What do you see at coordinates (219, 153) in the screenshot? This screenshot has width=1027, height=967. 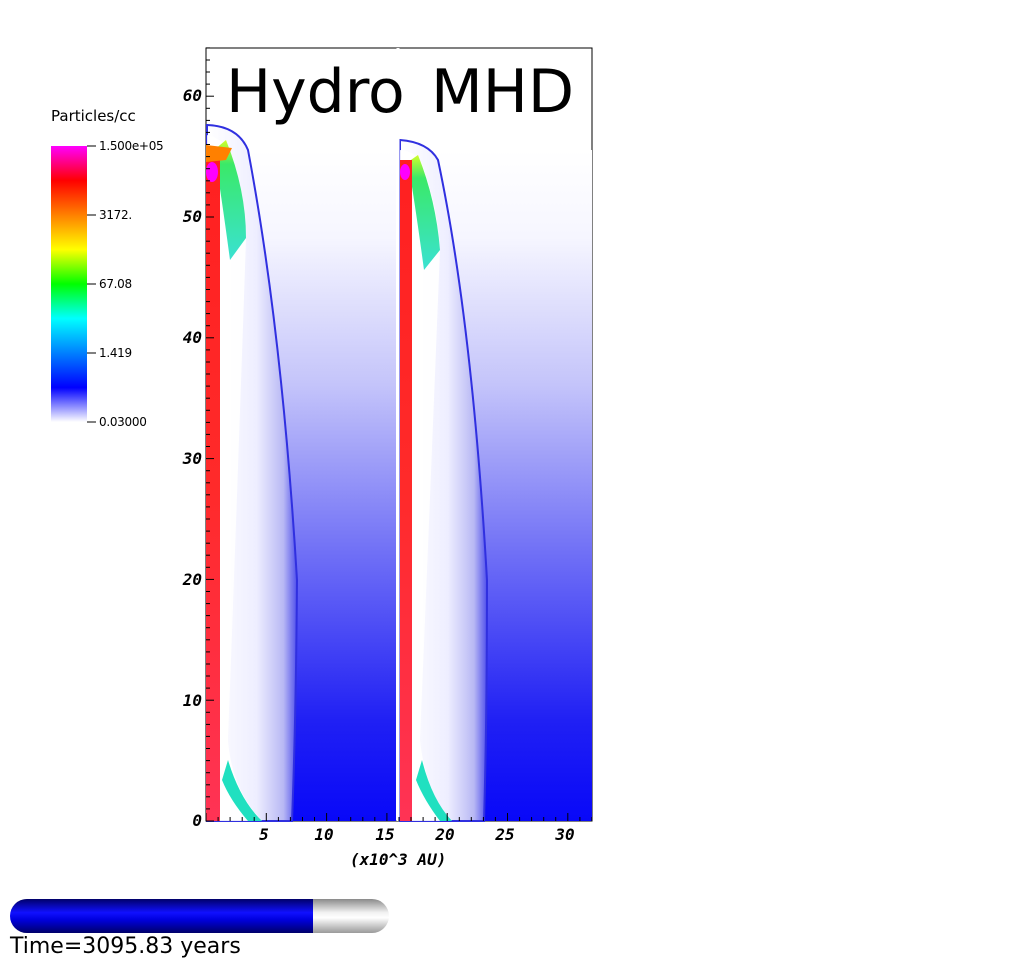 I see `hydro-jet-cap` at bounding box center [219, 153].